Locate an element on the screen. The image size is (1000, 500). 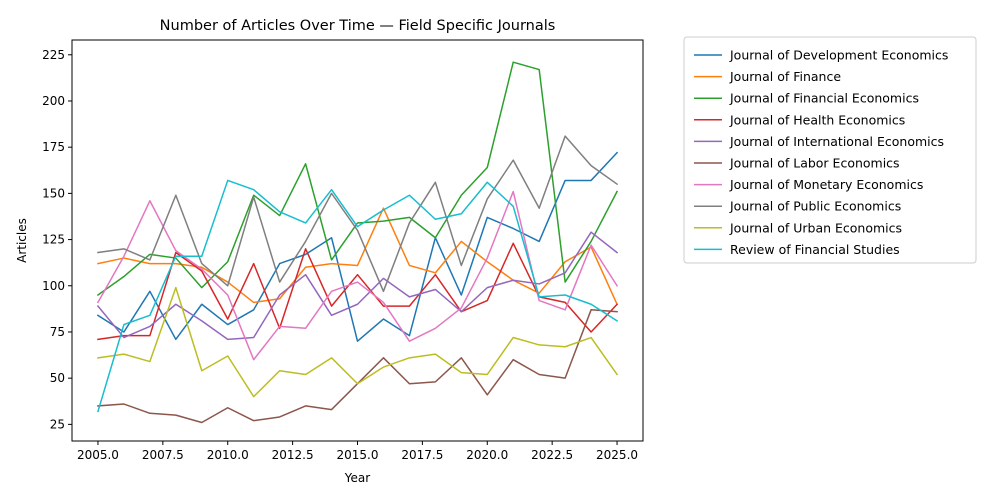
legend-entry-label: Journal of Health Economics is located at coordinates (817, 119).